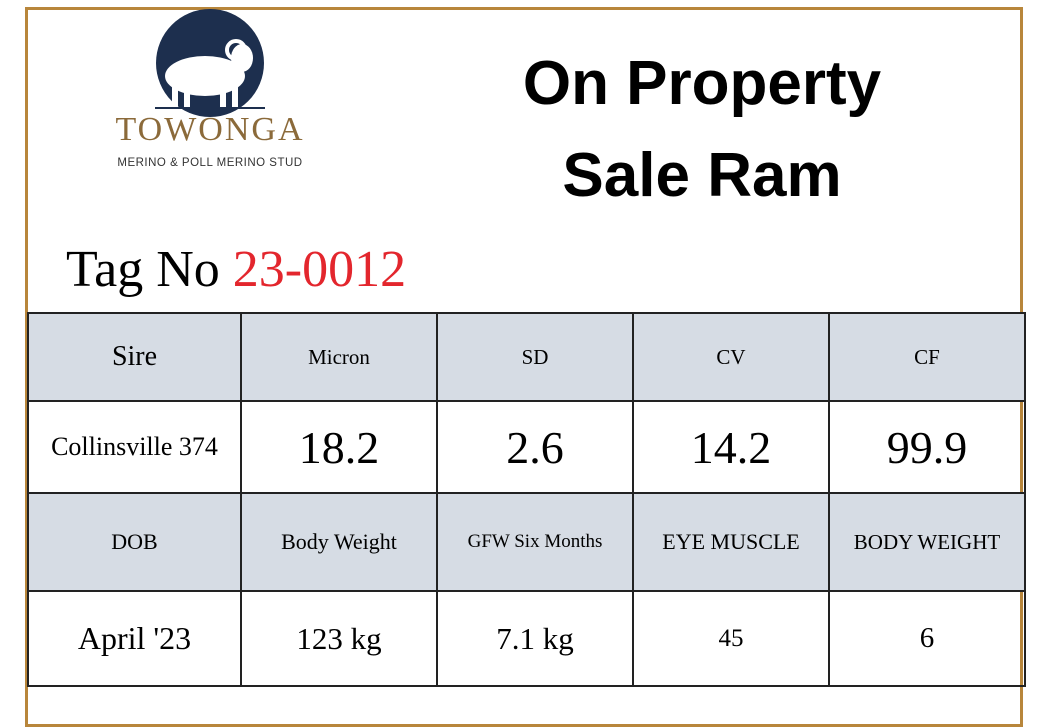  What do you see at coordinates (134, 357) in the screenshot?
I see `cell: Sire` at bounding box center [134, 357].